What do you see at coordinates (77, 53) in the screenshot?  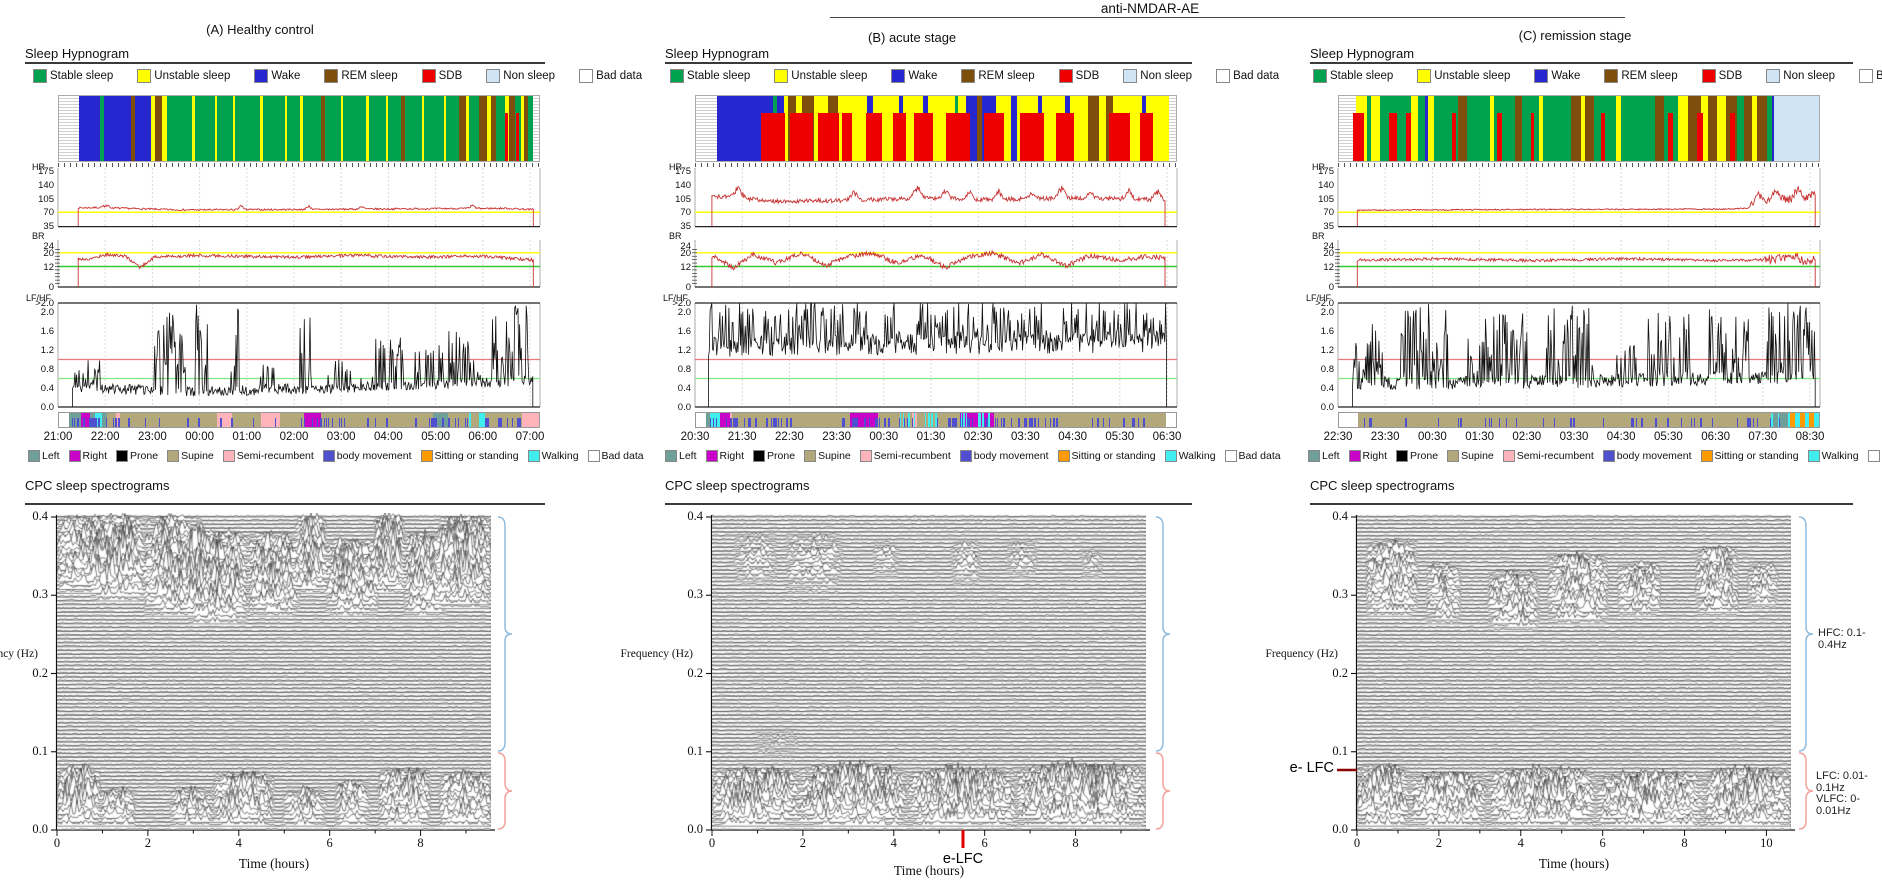 I see `sleep-hypnogram-heading: Sleep Hypnogram` at bounding box center [77, 53].